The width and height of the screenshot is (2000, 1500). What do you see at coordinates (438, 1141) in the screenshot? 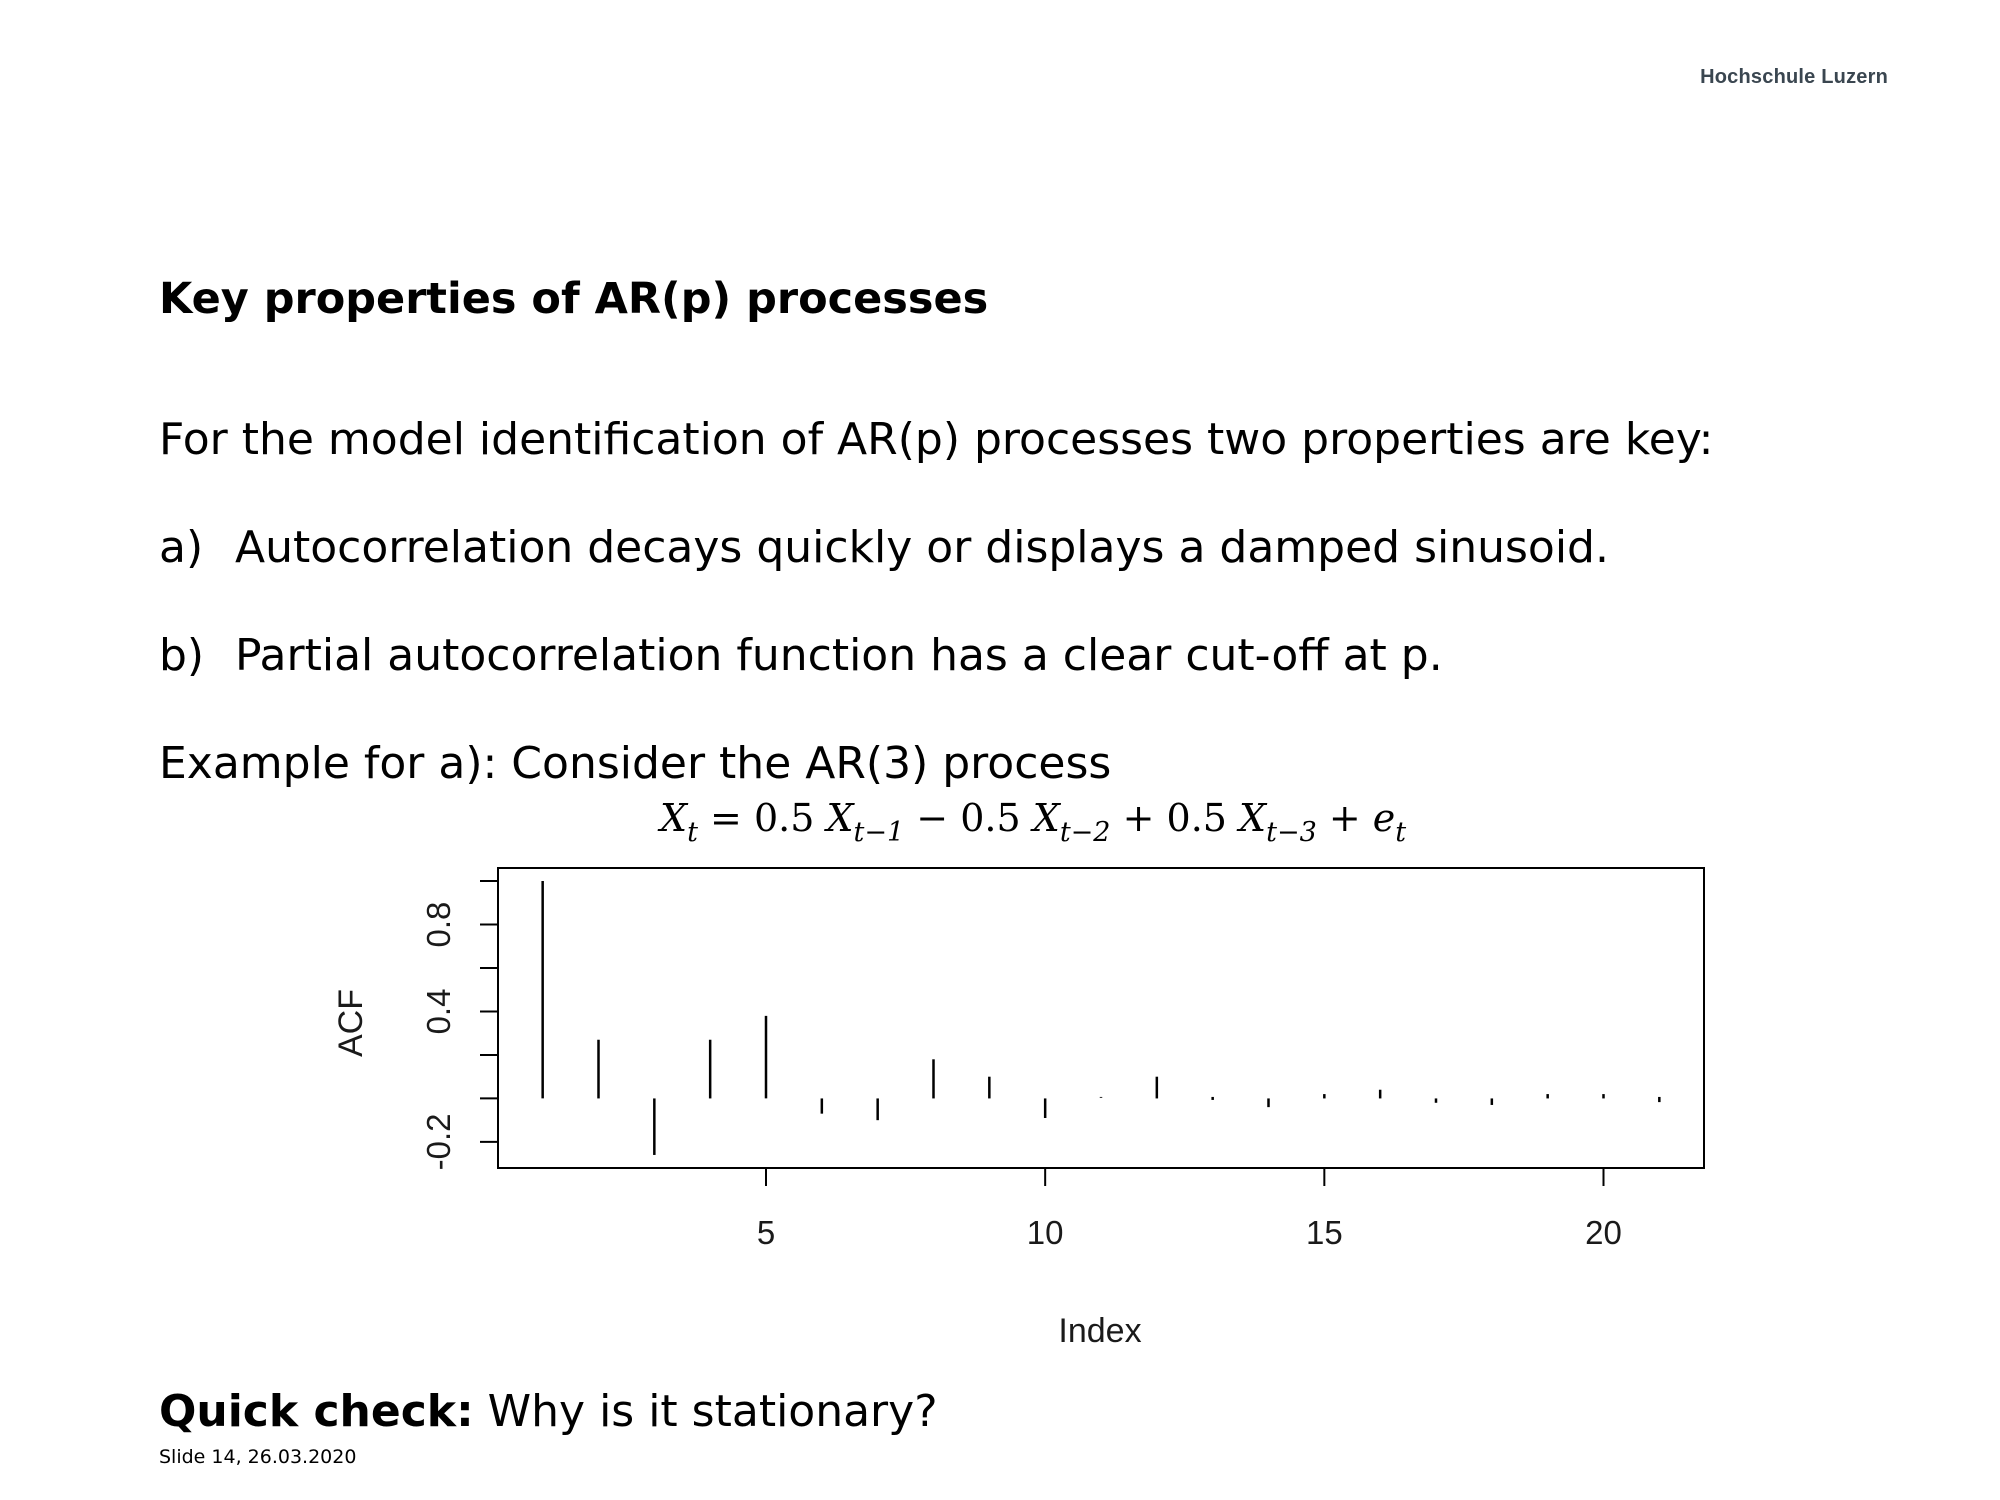
I see `y-tick-label: -0.2` at bounding box center [438, 1141].